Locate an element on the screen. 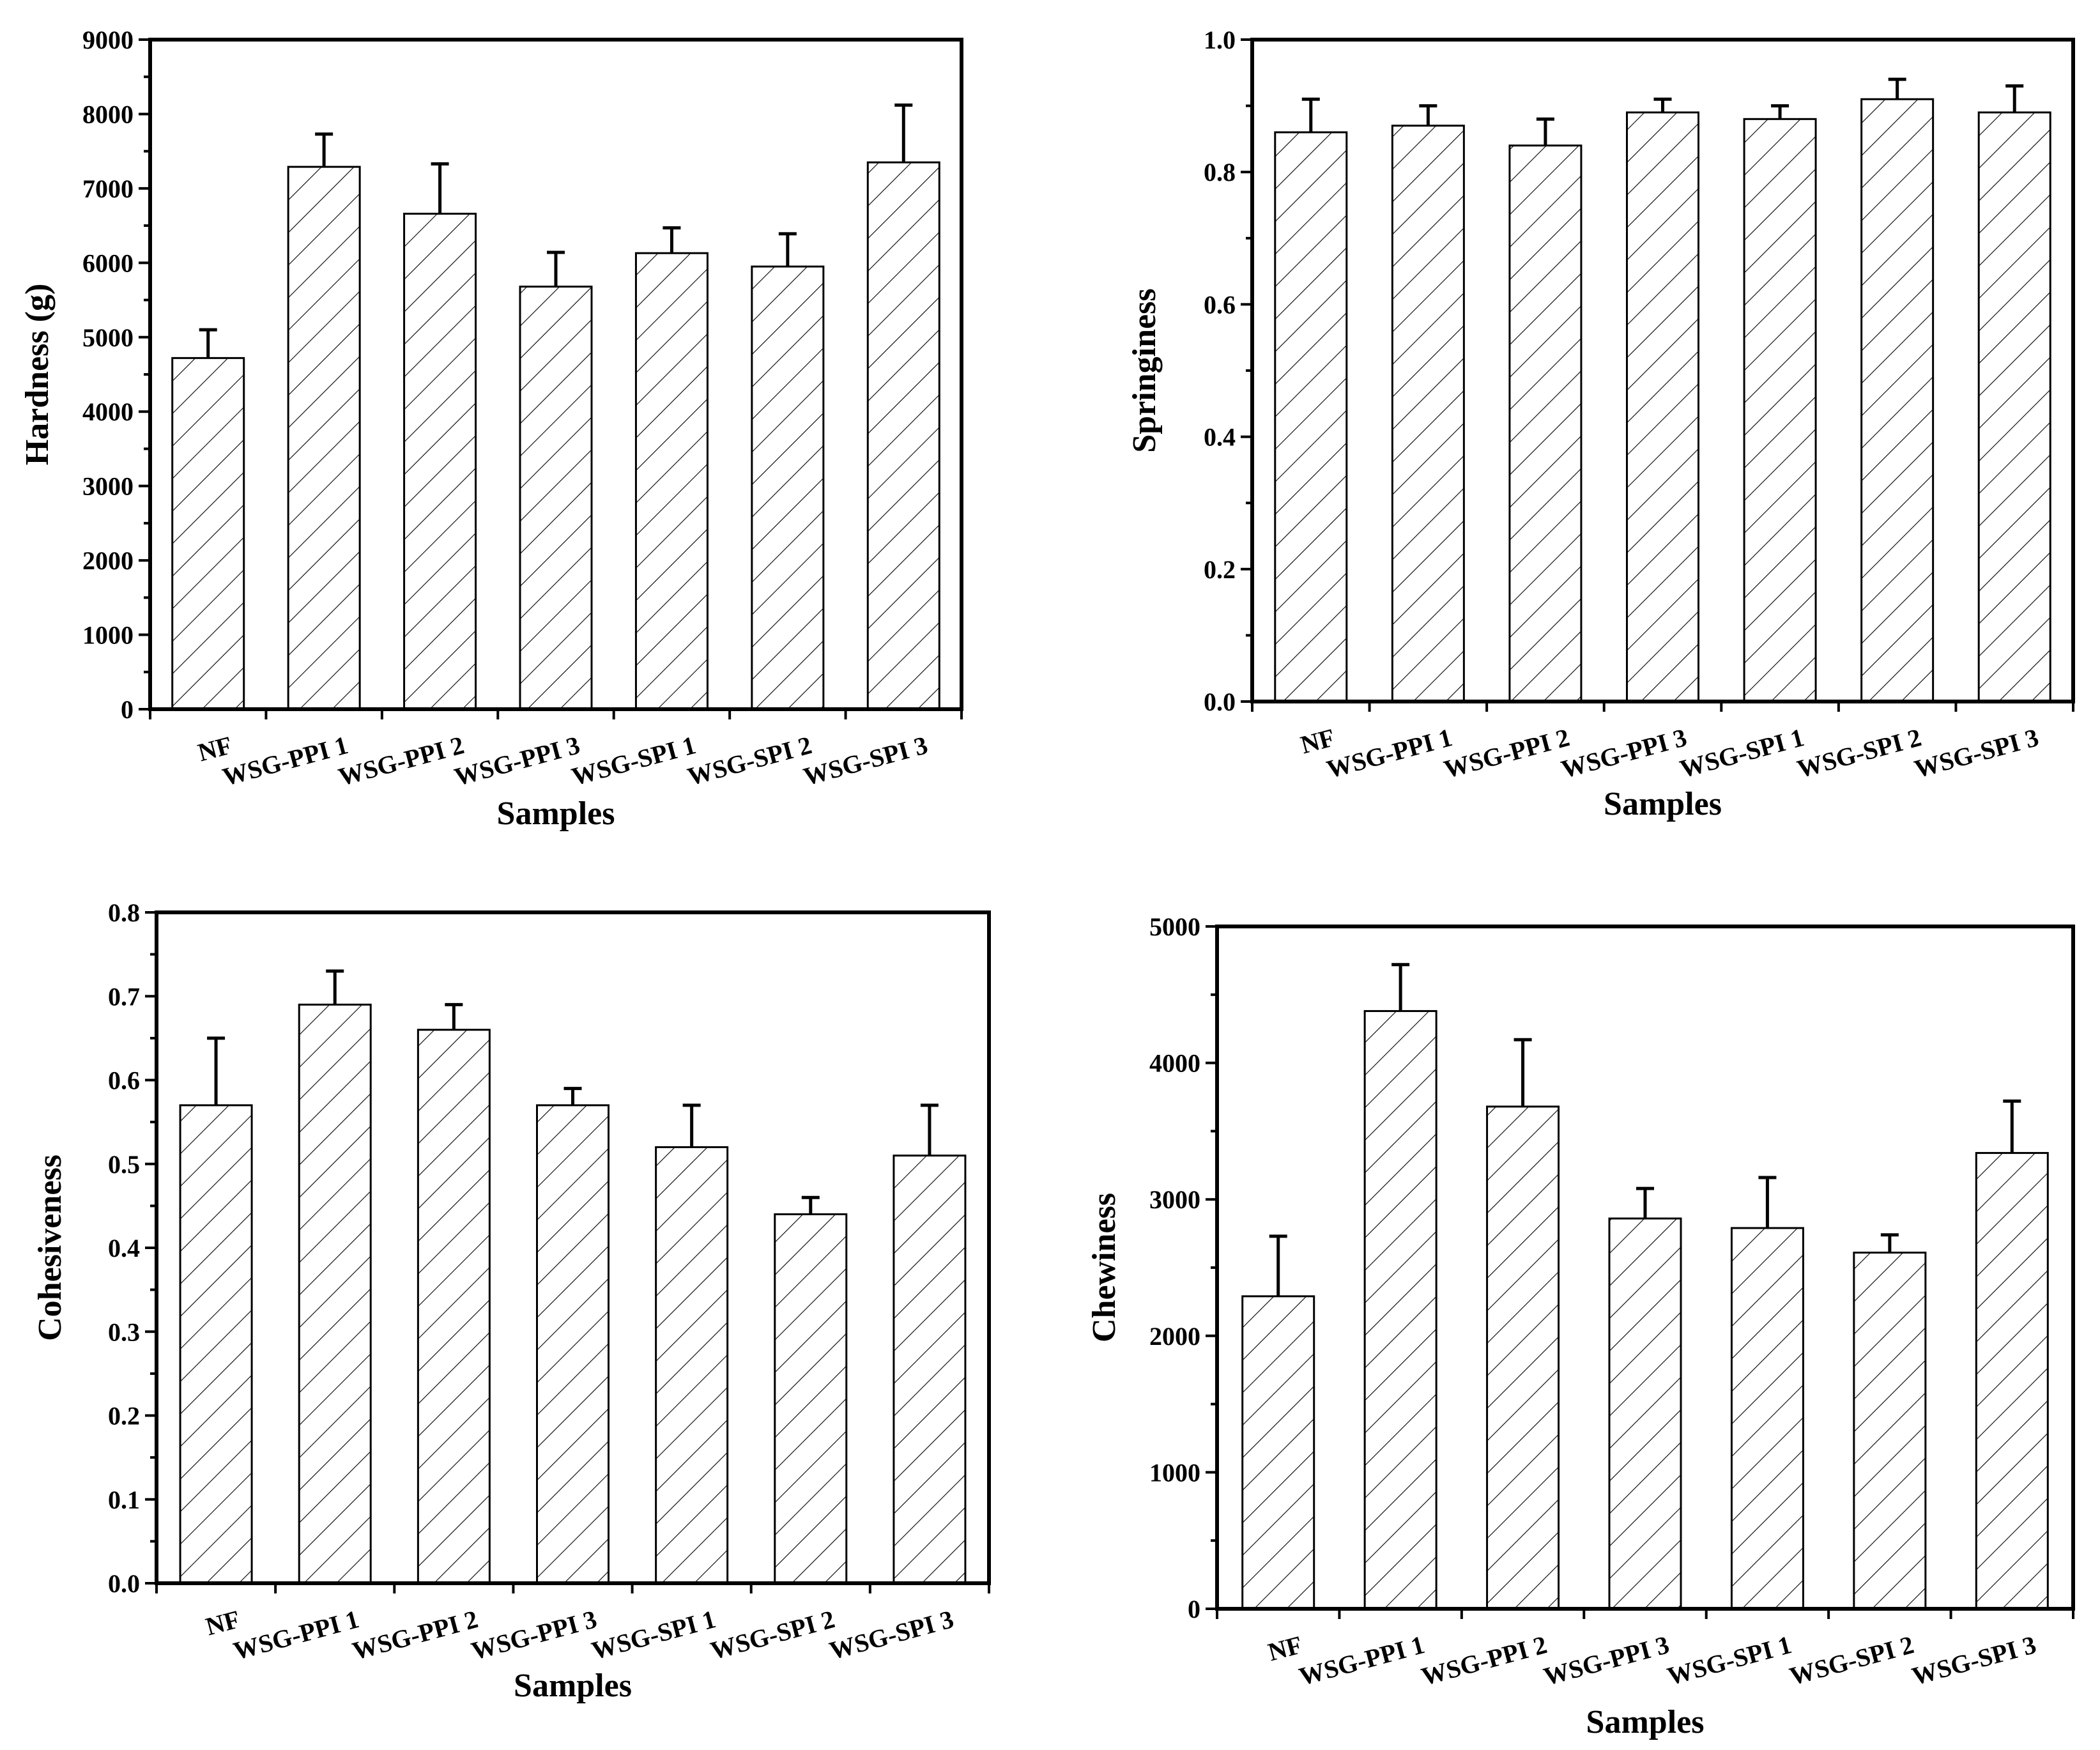 This screenshot has height=1750, width=2100. y-tick-label: 4000 is located at coordinates (1175, 1063).